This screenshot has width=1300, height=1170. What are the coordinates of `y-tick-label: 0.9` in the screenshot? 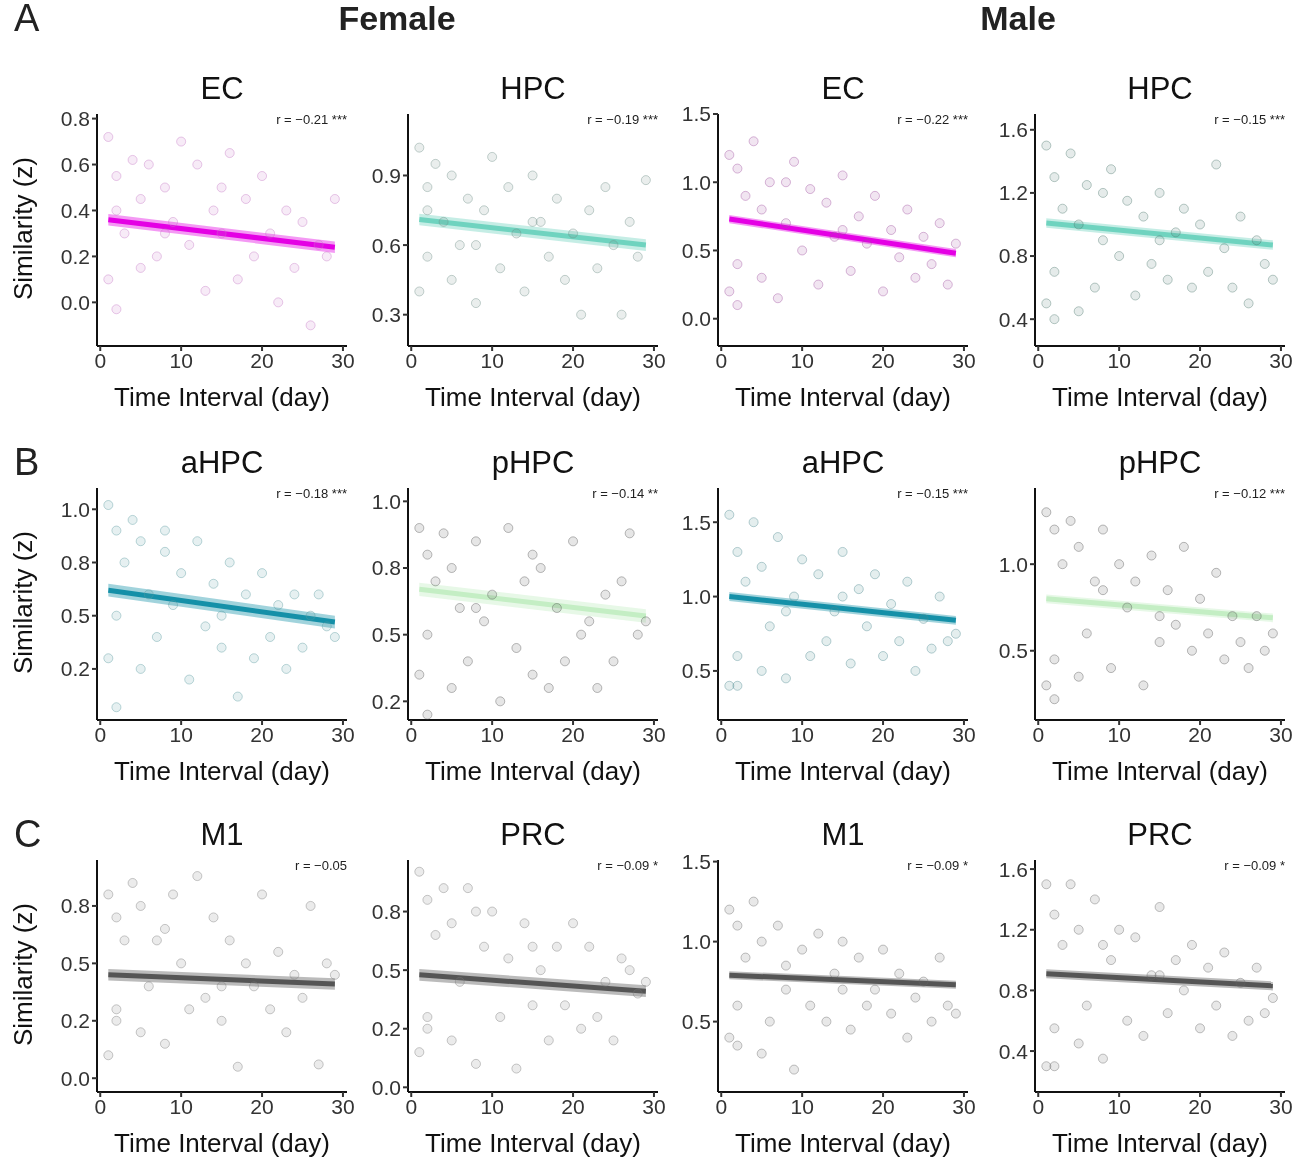 It's located at (386, 175).